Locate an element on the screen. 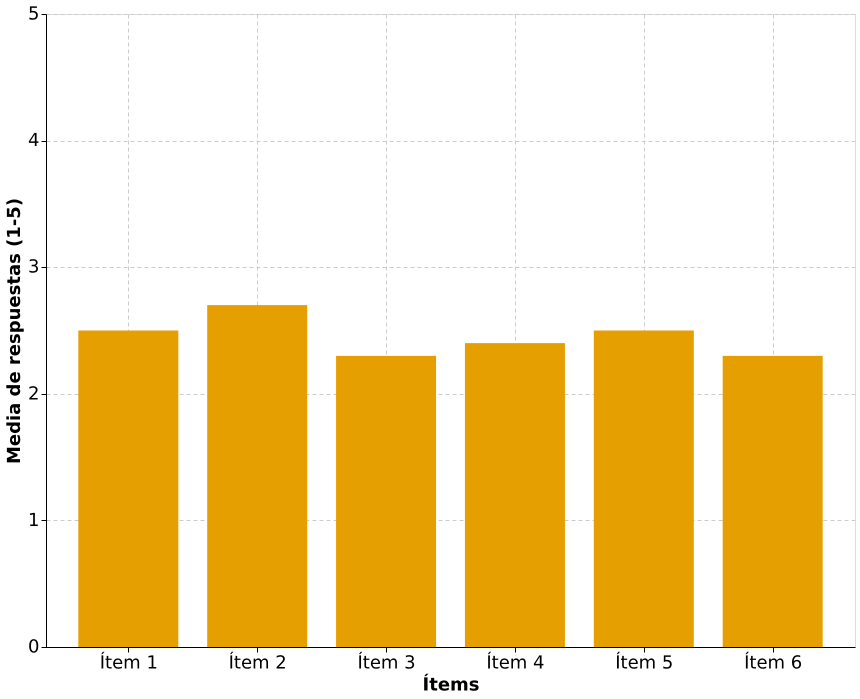 The height and width of the screenshot is (699, 860). y-tick-label: 2 is located at coordinates (34, 393).